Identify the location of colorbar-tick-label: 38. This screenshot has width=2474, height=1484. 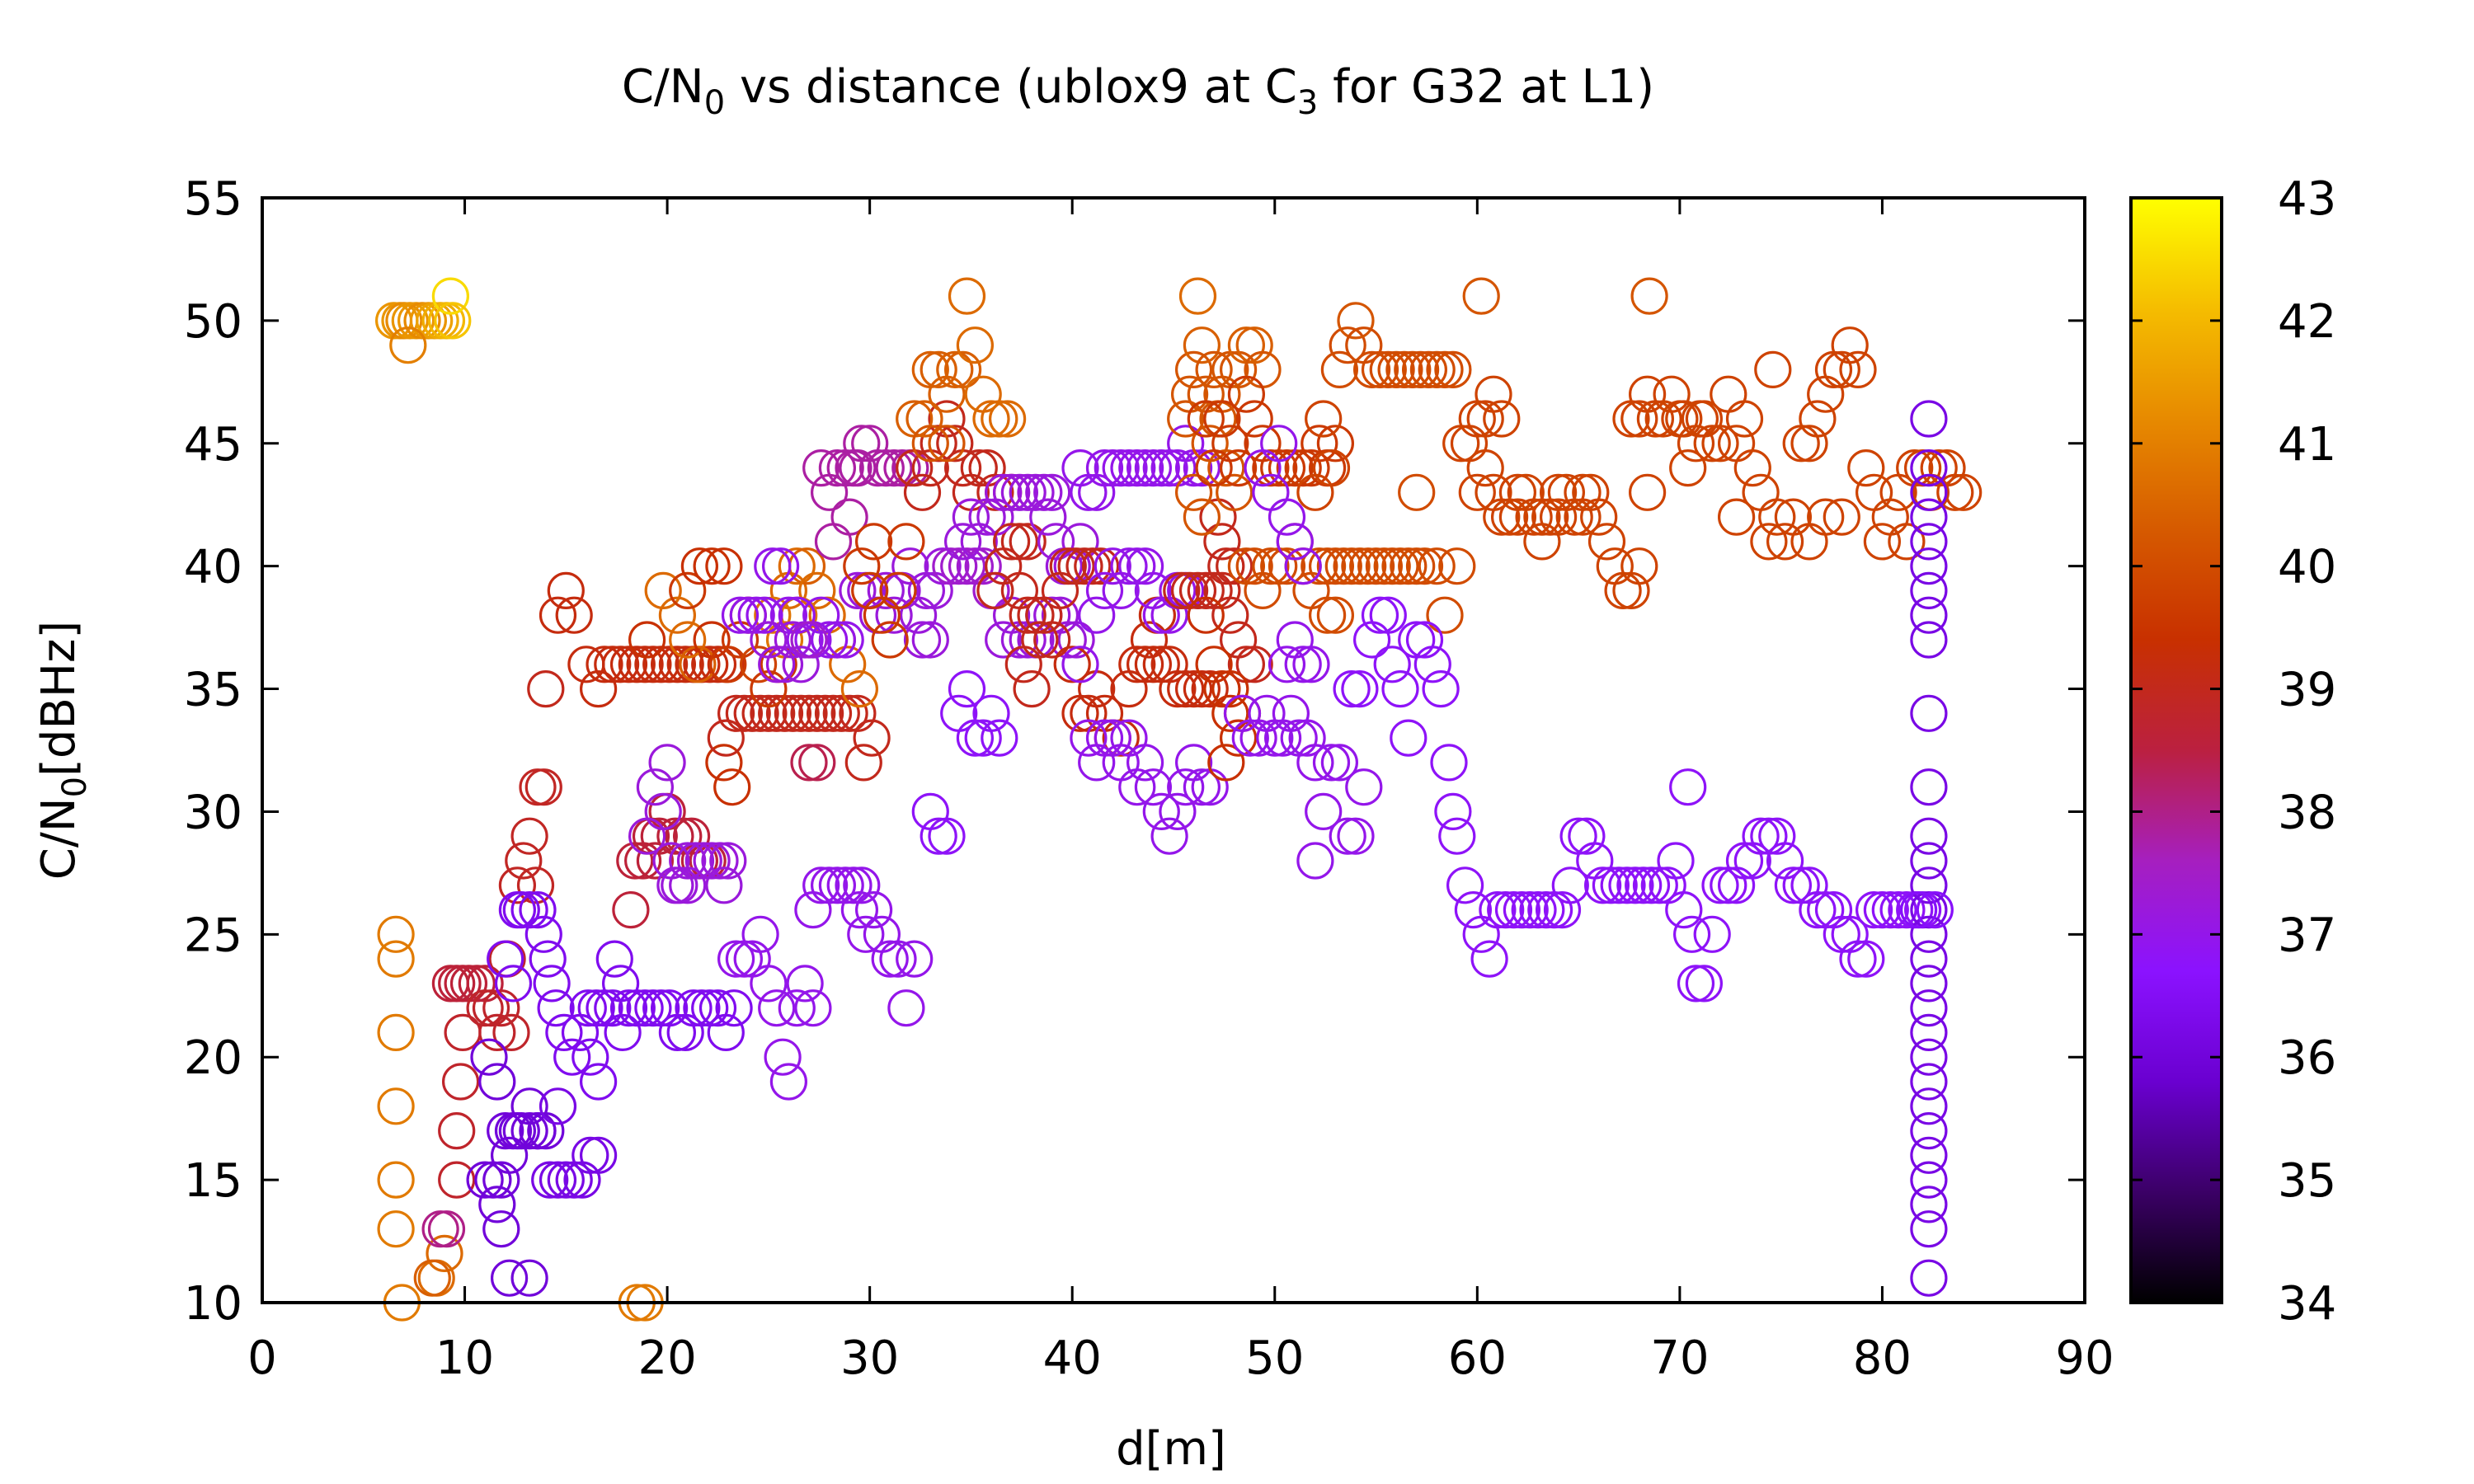
(2307, 812).